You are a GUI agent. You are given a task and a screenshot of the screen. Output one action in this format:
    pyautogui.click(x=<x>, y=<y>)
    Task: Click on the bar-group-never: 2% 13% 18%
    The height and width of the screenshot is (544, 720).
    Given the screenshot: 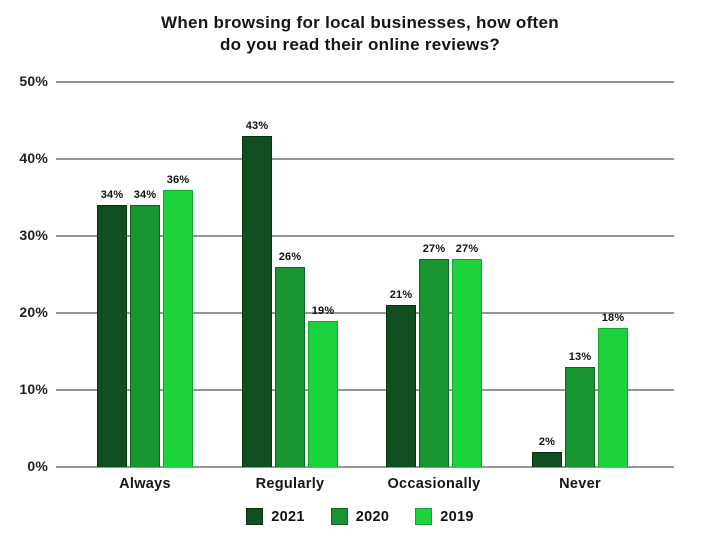 What is the action you would take?
    pyautogui.click(x=580, y=389)
    